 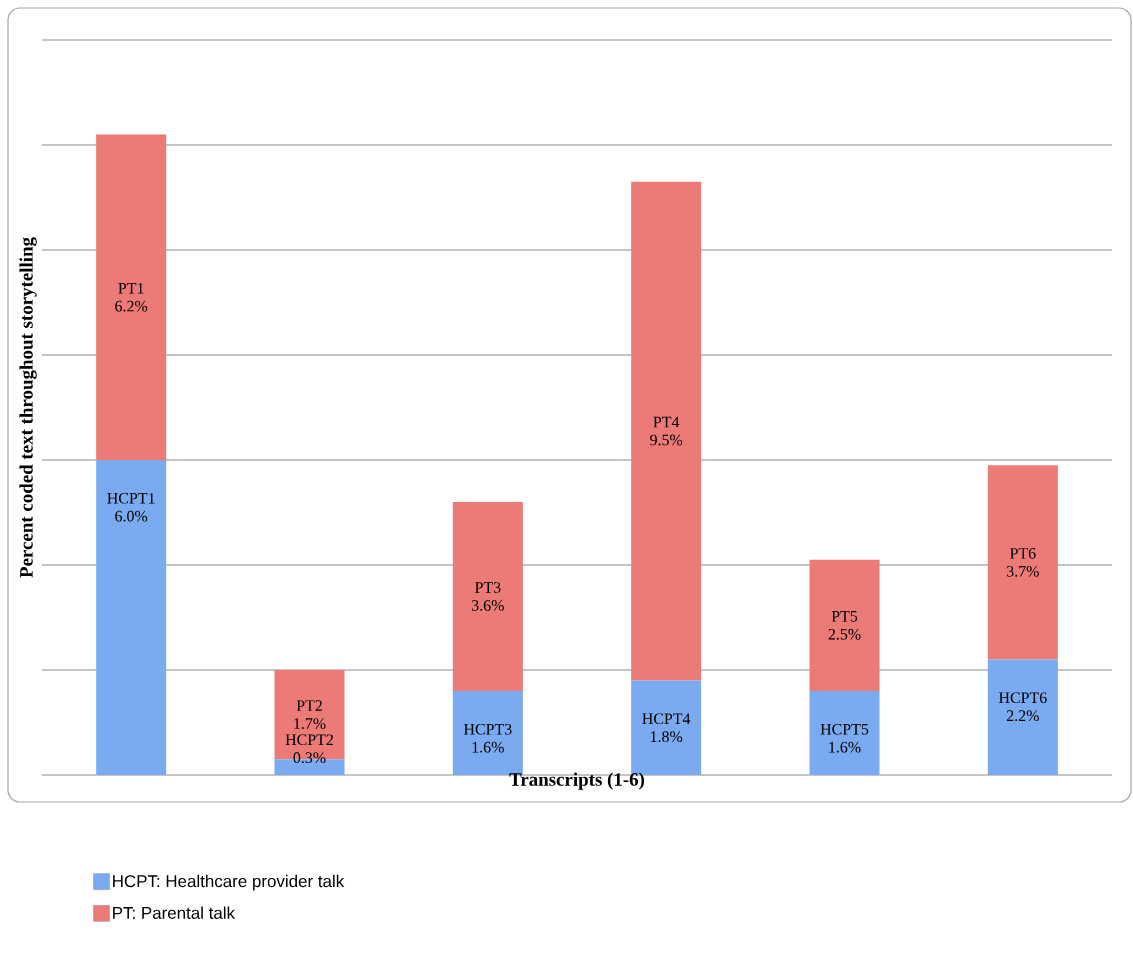 I want to click on data-label: HCPT1 6.0%, so click(x=131, y=507).